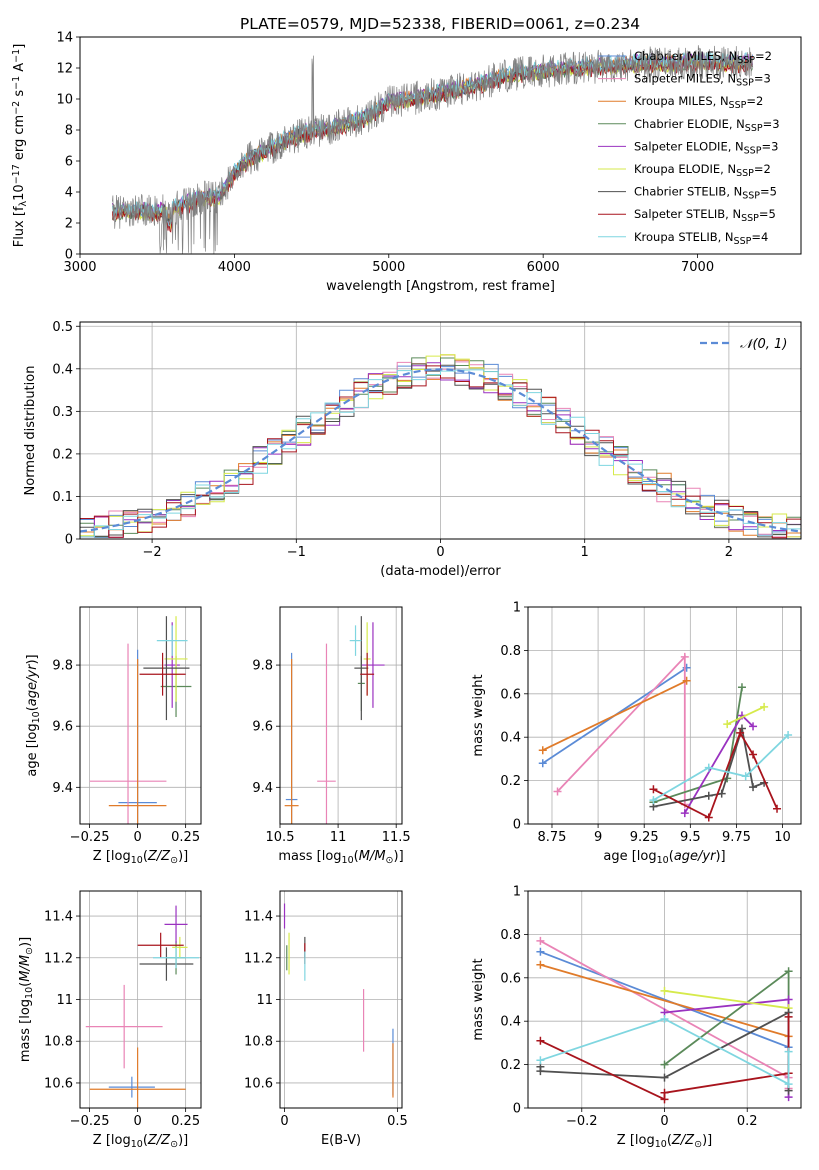  What do you see at coordinates (697, 267) in the screenshot?
I see `x-tick-label: 7000` at bounding box center [697, 267].